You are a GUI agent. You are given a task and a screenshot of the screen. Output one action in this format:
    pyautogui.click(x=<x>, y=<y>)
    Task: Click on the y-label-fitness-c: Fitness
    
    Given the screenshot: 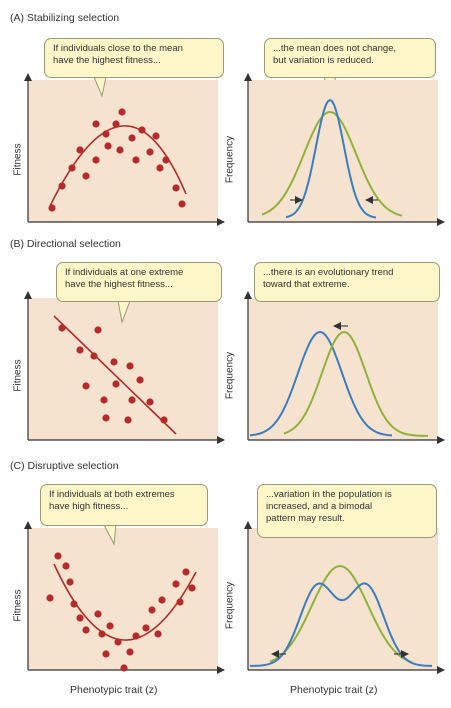 What is the action you would take?
    pyautogui.click(x=18, y=605)
    